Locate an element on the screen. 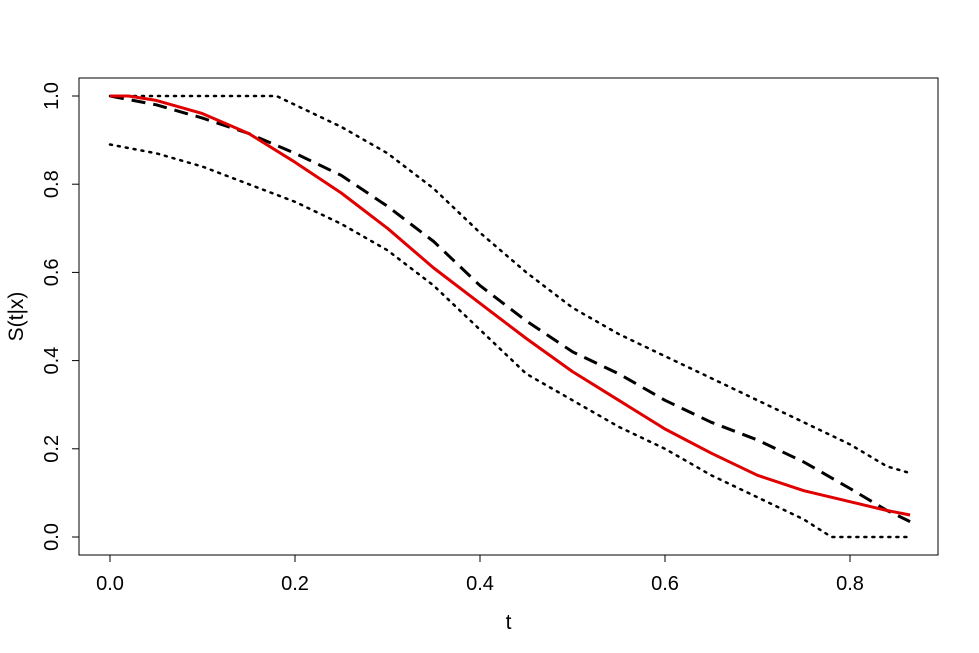 This screenshot has height=653, width=979. x-axis-title: t is located at coordinates (509, 622).